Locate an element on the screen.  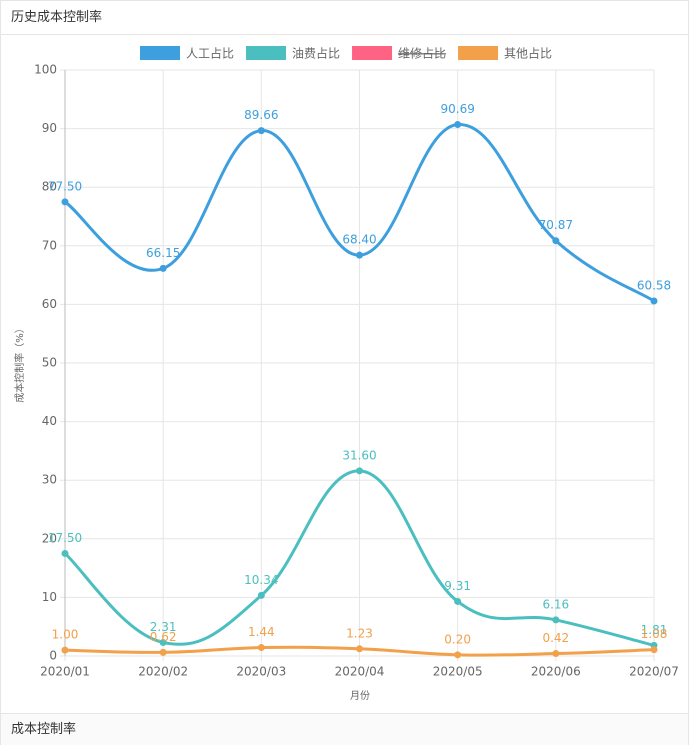
legend-label: 其他占比 is located at coordinates (528, 53).